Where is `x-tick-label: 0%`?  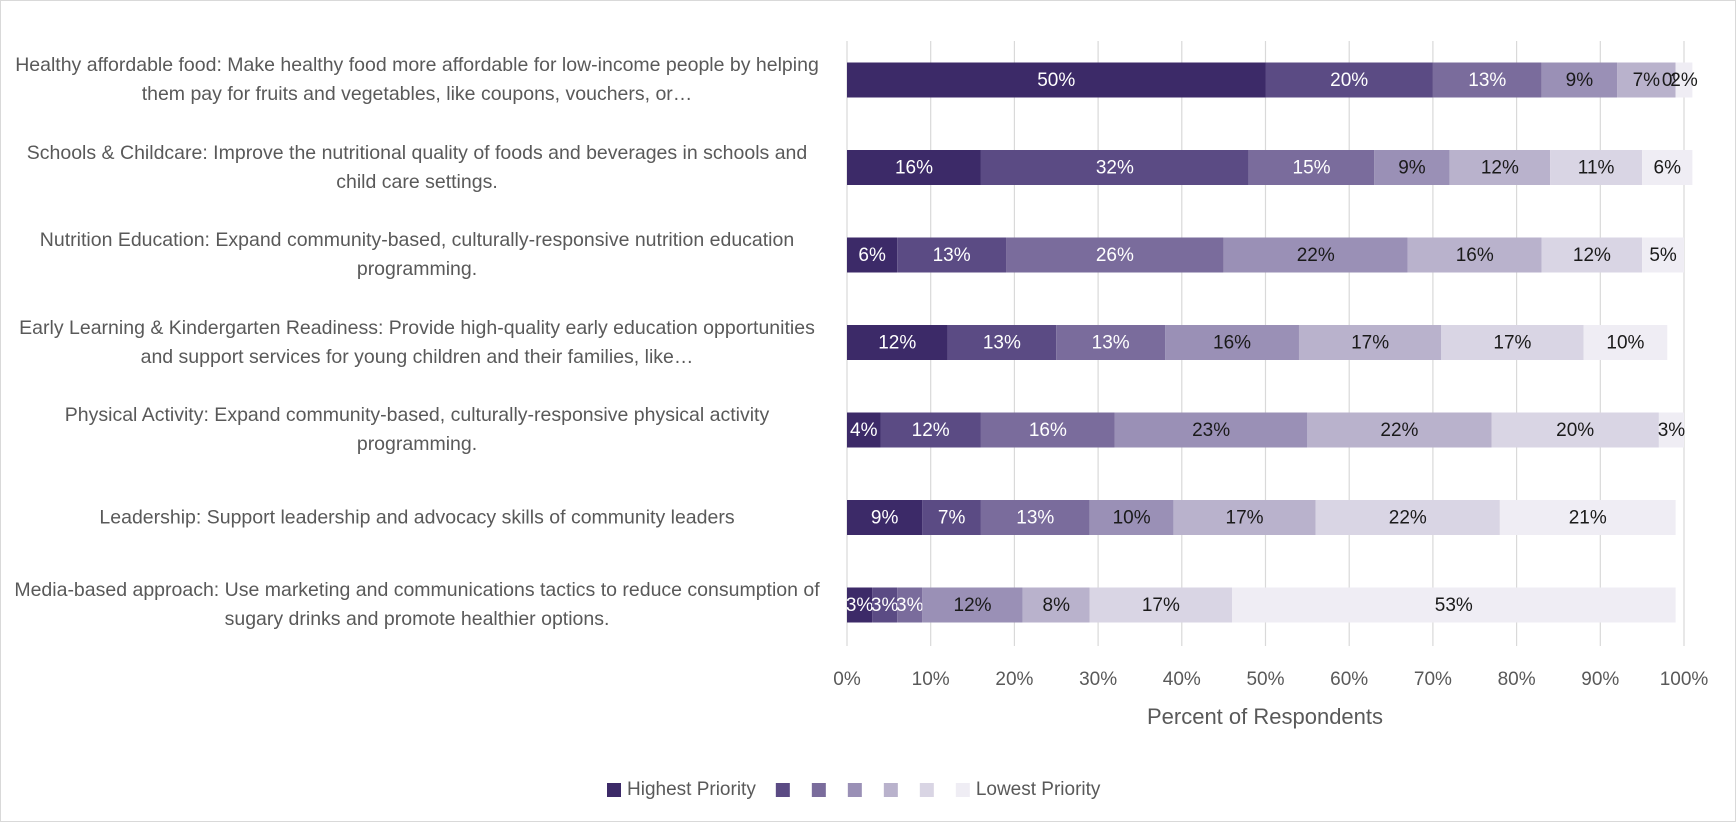
x-tick-label: 0% is located at coordinates (847, 679).